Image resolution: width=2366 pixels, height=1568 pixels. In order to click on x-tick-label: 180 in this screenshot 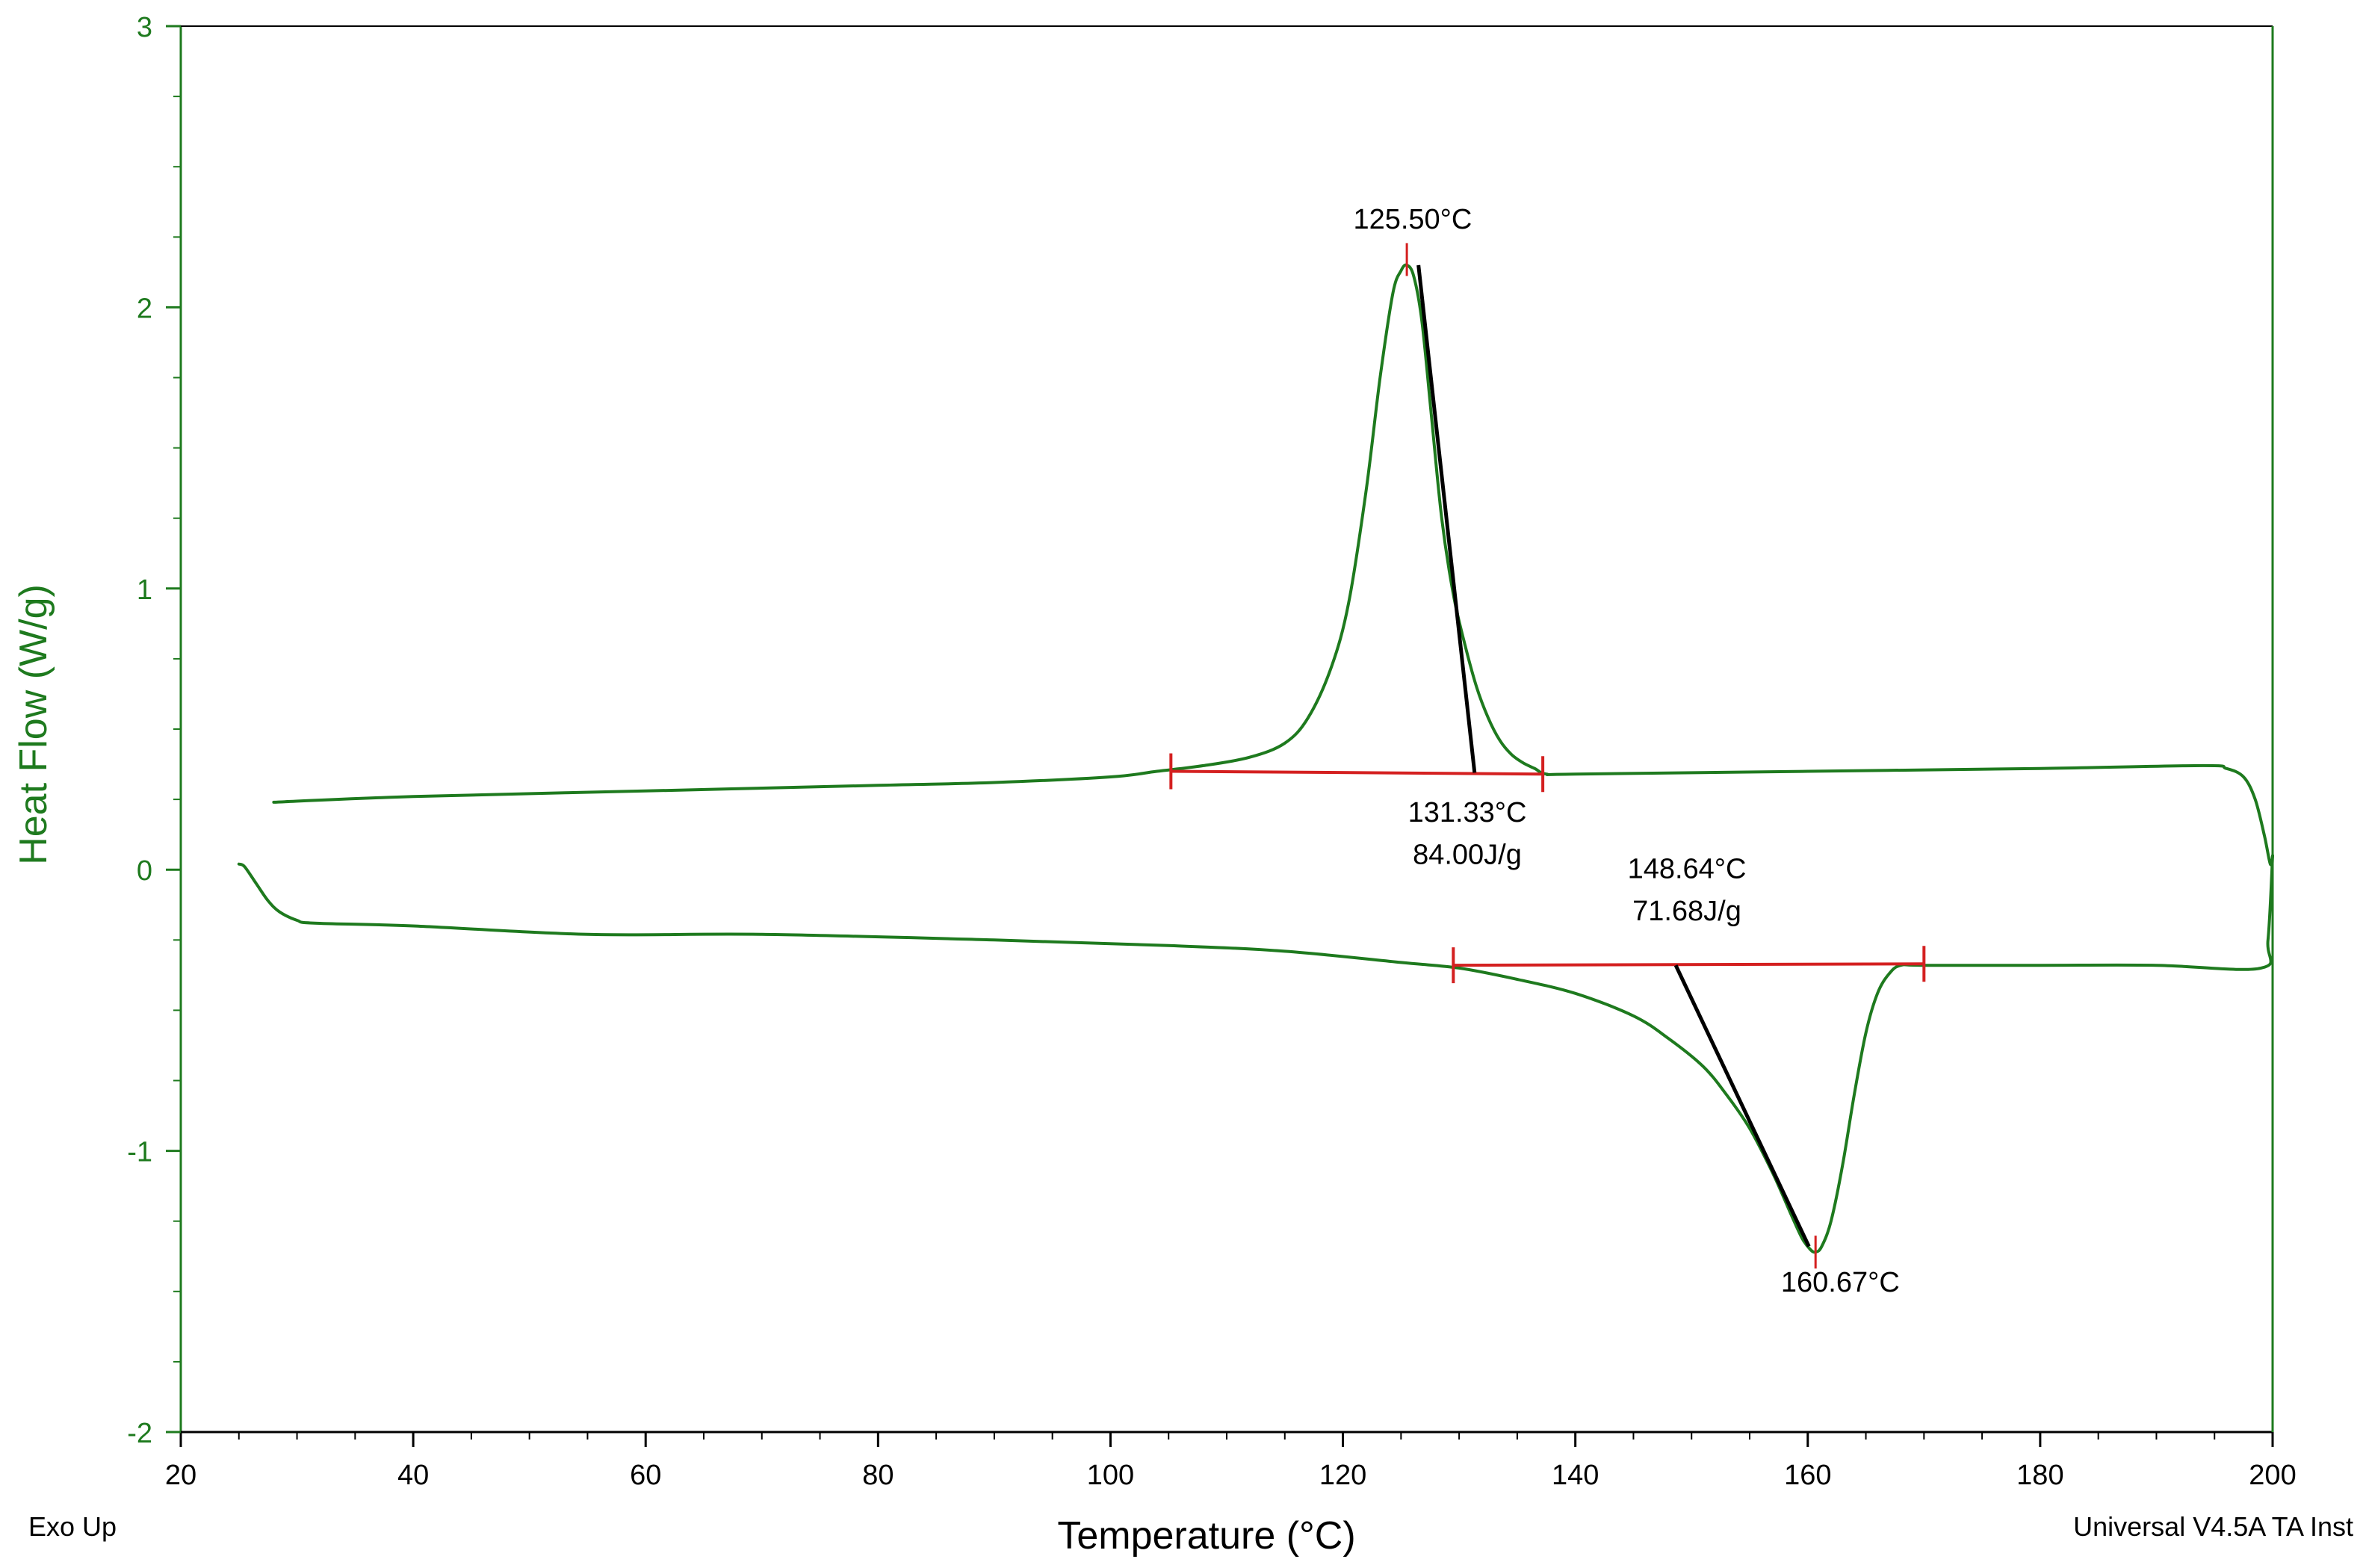, I will do `click(2039, 1476)`.